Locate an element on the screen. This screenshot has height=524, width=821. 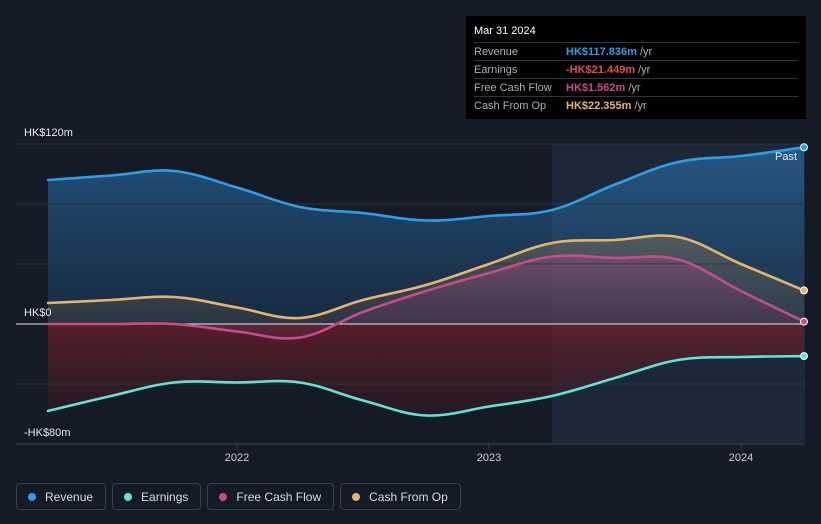
tooltip-row-fcf: Free Cash Flow HK$1.562m /yr is located at coordinates (636, 87).